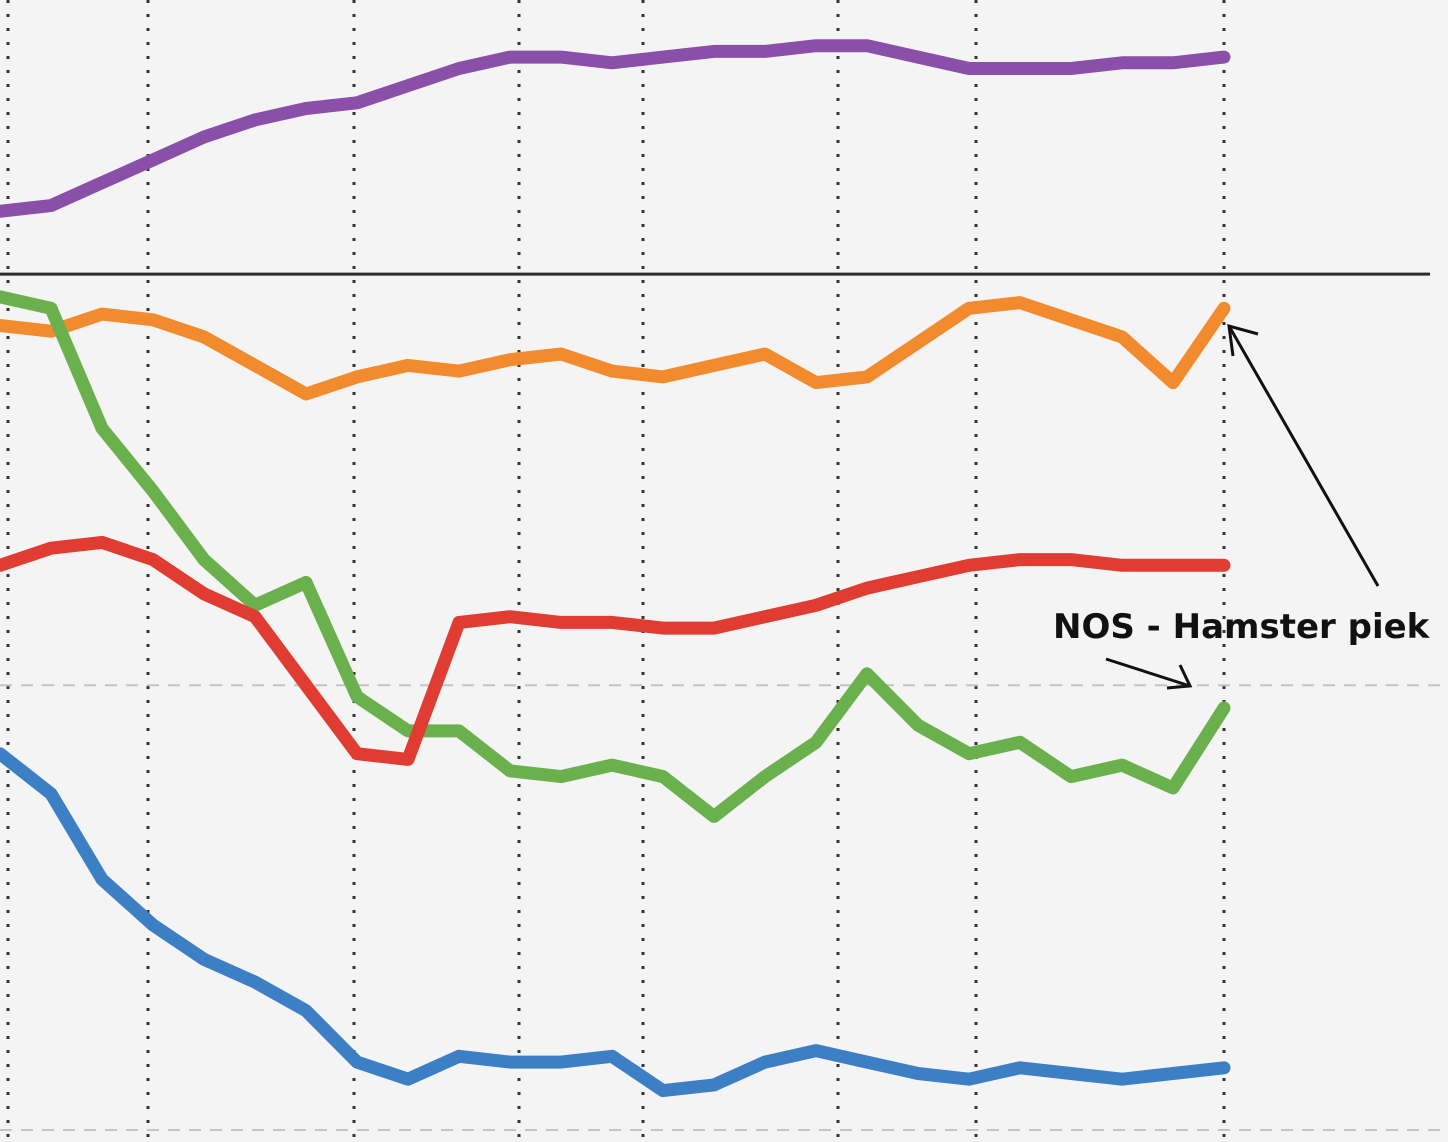 Image resolution: width=1448 pixels, height=1142 pixels. Describe the element at coordinates (1303, 456) in the screenshot. I see `annotation-arrow-orange` at that location.